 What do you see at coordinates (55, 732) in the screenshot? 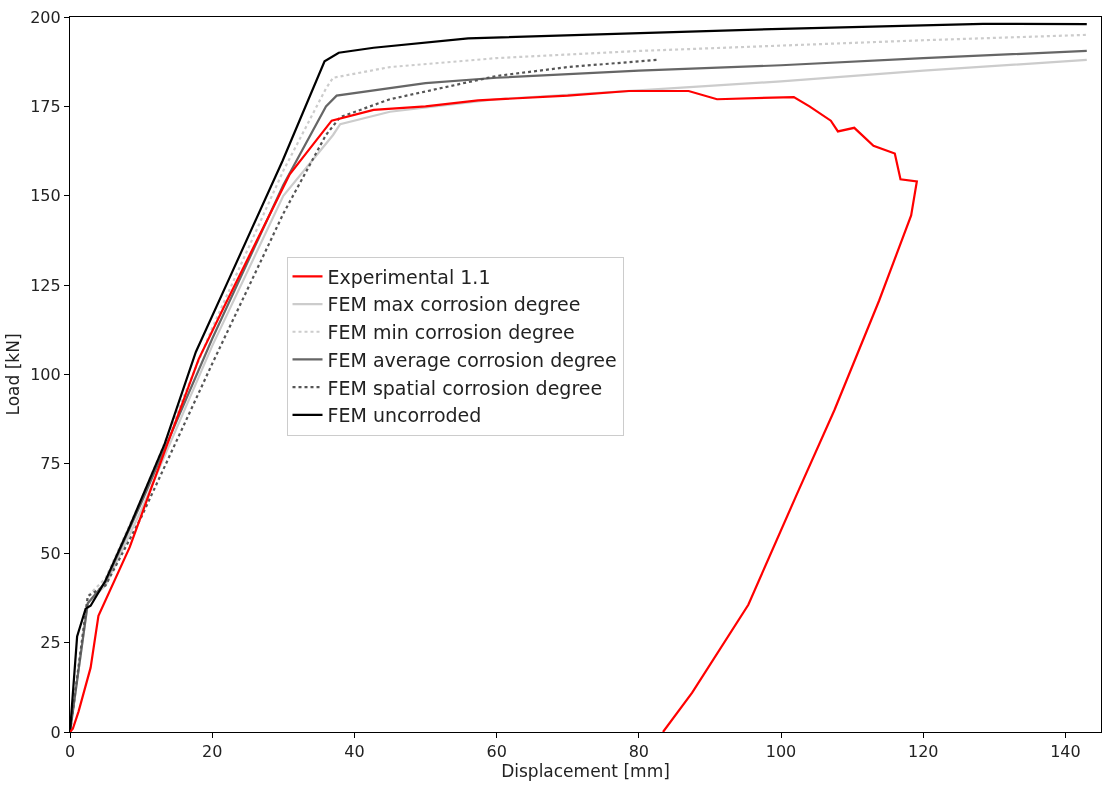
I see `y-tick-label: 0` at bounding box center [55, 732].